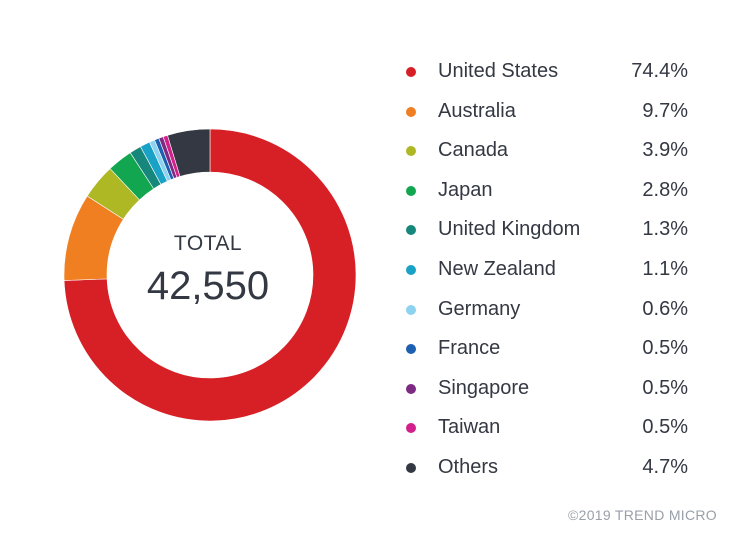  What do you see at coordinates (665, 466) in the screenshot?
I see `legend-value-others: 4.7%` at bounding box center [665, 466].